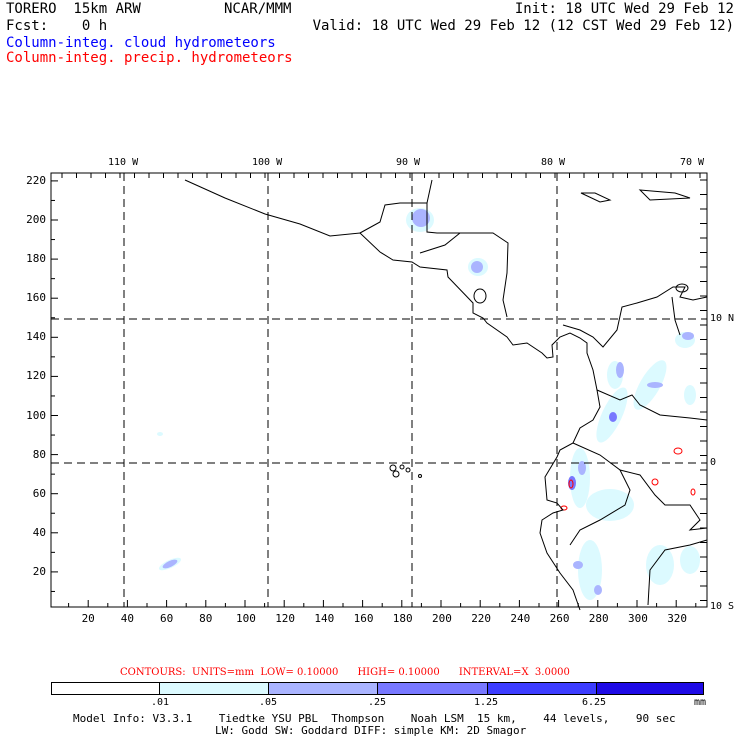  I want to click on colorbar, so click(377, 688).